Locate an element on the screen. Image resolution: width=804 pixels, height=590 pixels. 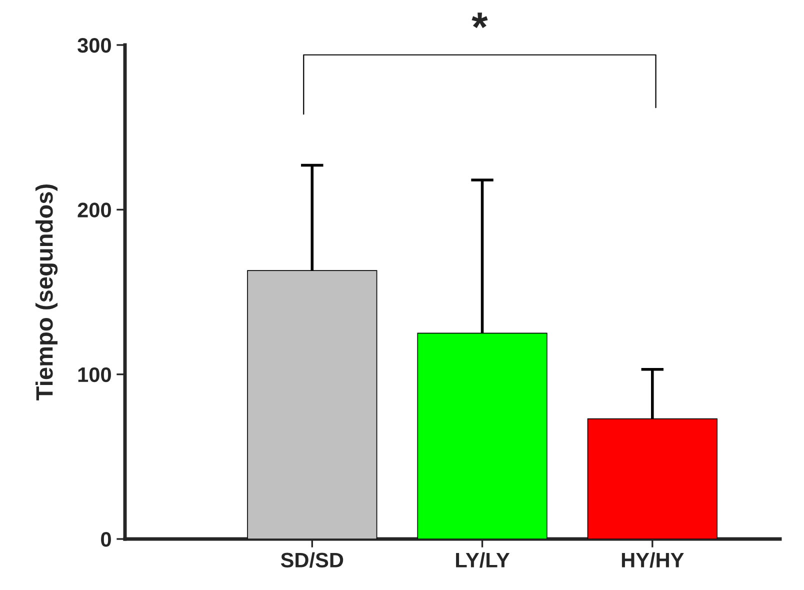
x-tick-label: SD/SD is located at coordinates (312, 560).